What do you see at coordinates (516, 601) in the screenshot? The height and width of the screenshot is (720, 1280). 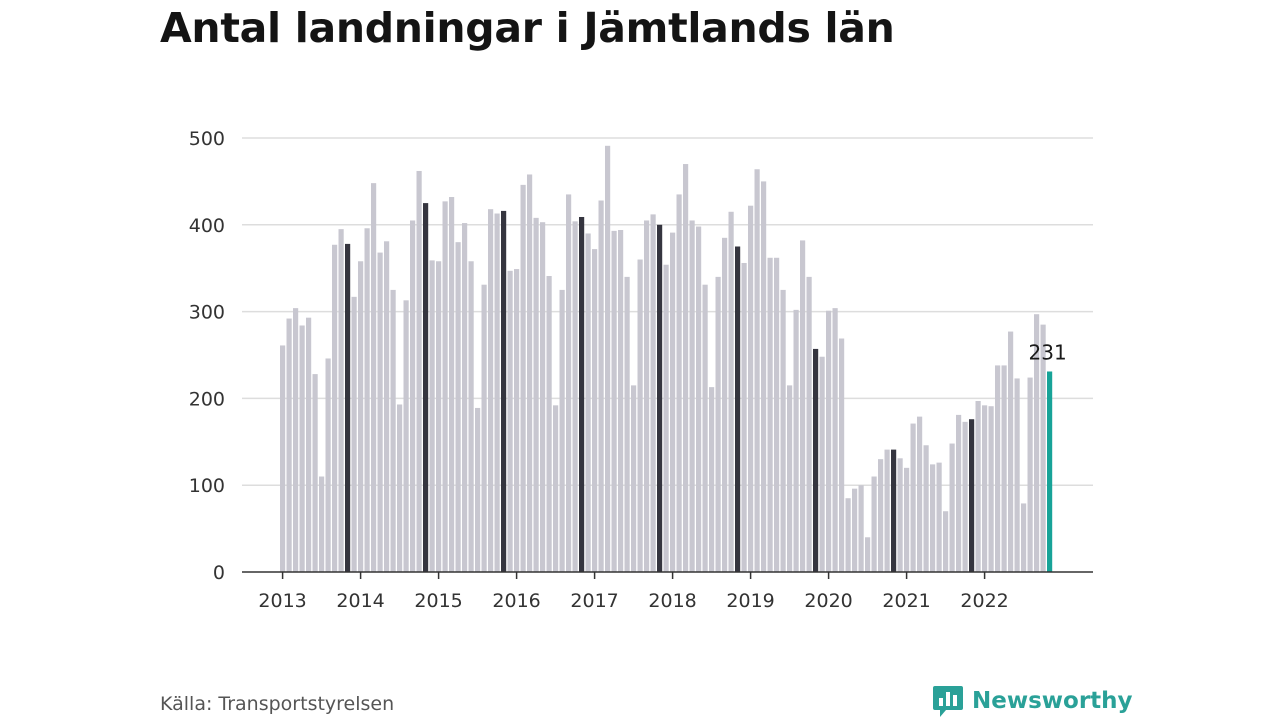 I see `x-tick-label: 2016` at bounding box center [516, 601].